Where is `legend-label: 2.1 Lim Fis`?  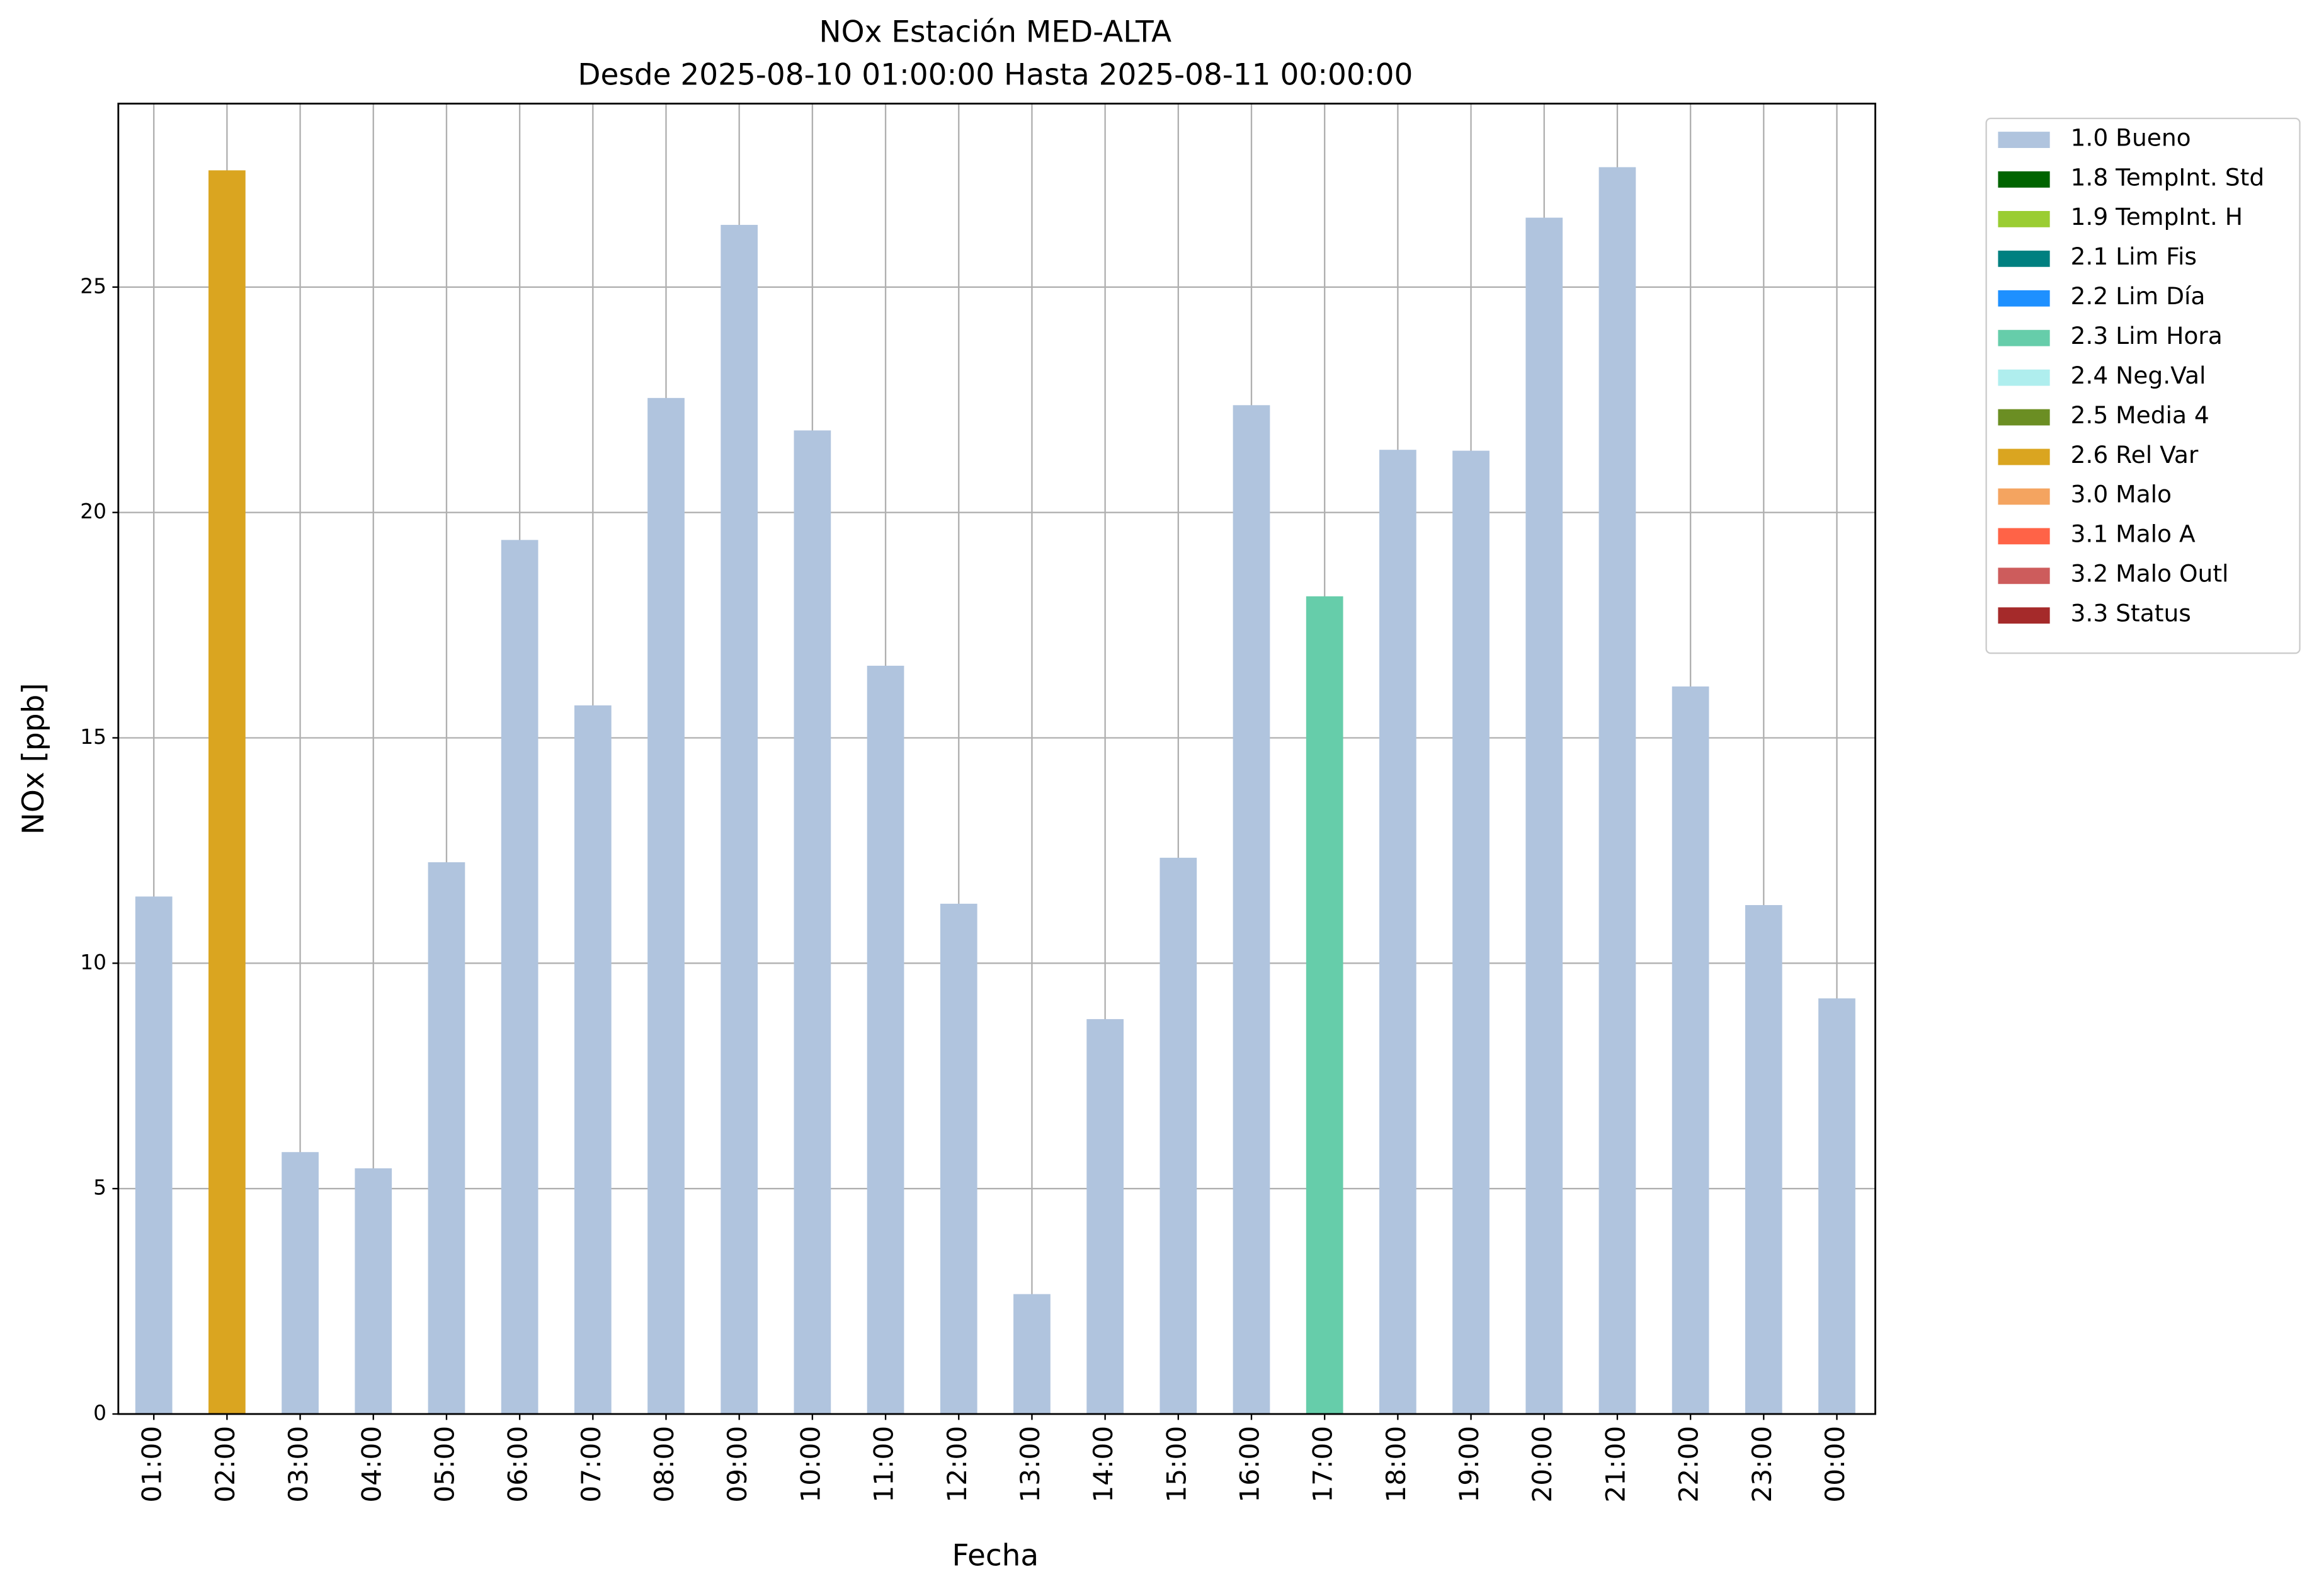 legend-label: 2.1 Lim Fis is located at coordinates (2134, 256).